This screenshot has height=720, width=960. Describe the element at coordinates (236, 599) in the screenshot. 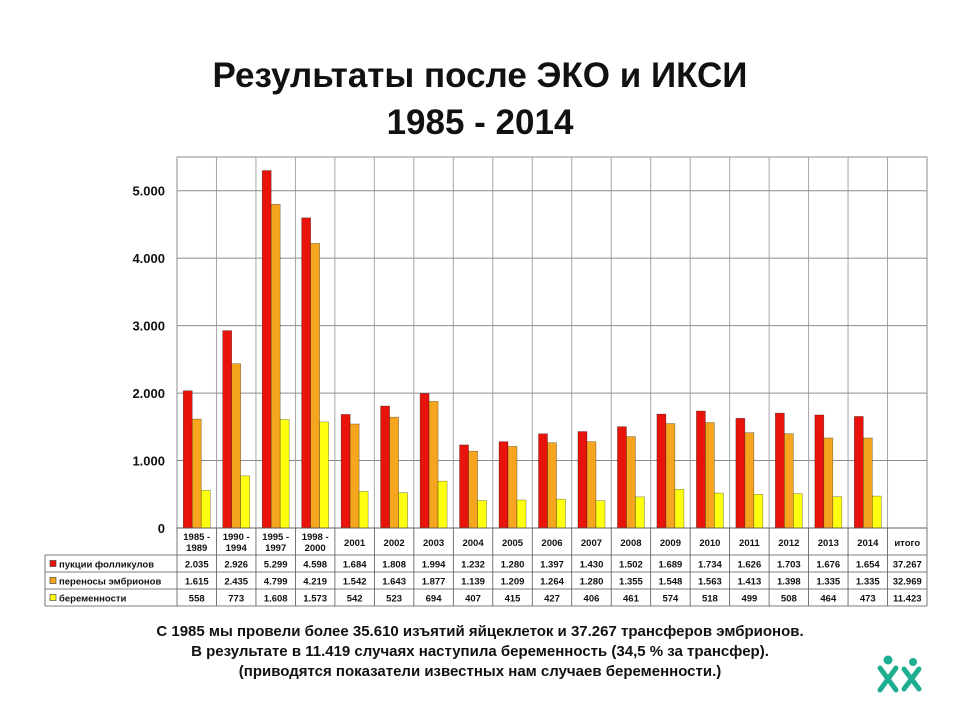

I see `table-value: 773` at that location.